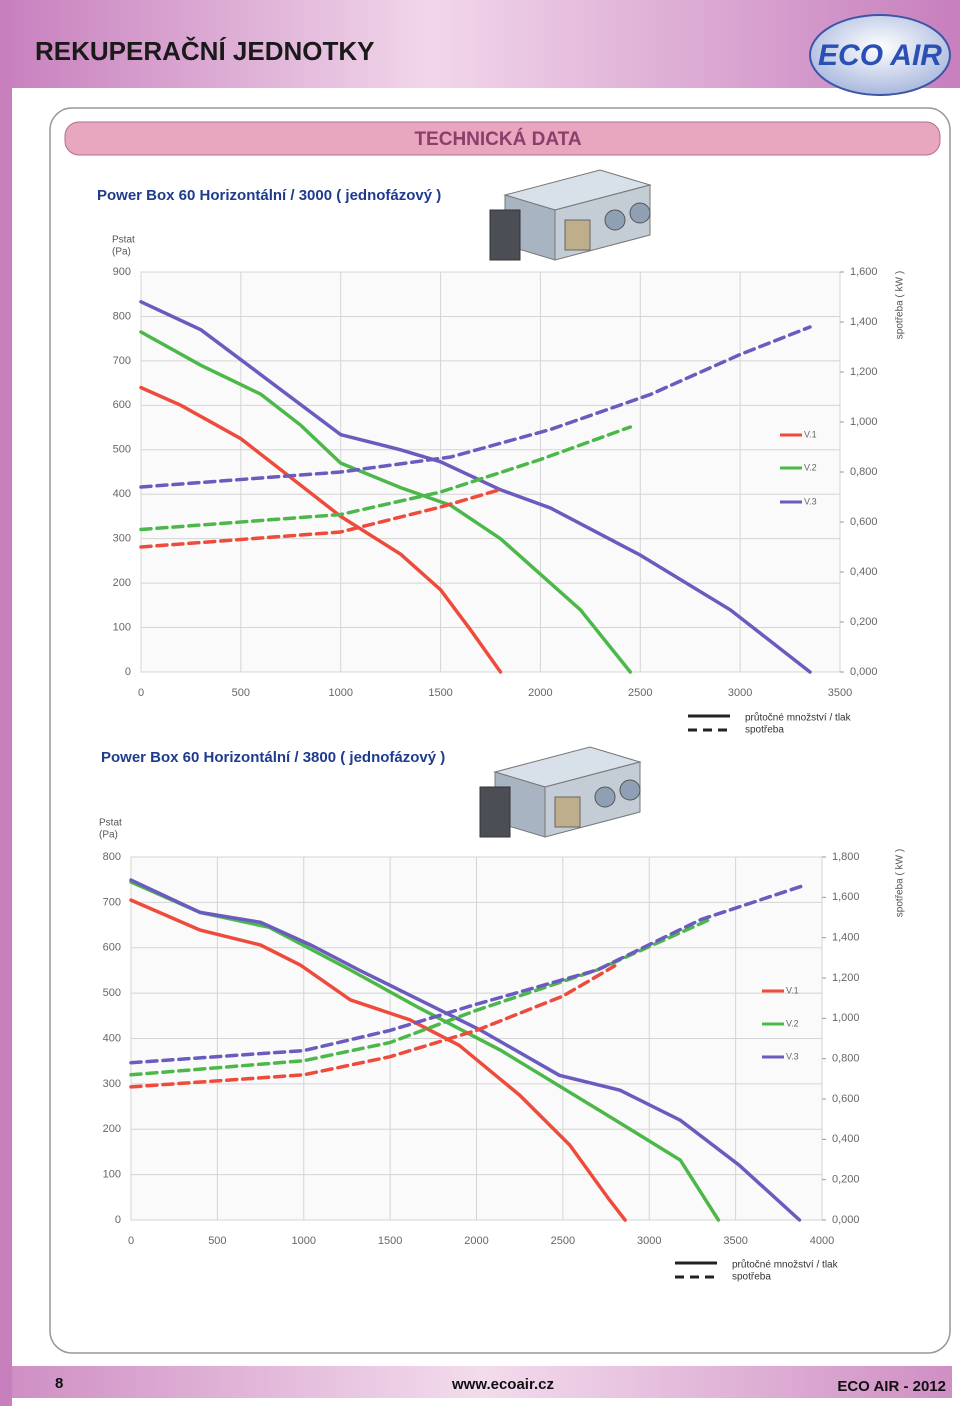 The image size is (960, 1406). Describe the element at coordinates (502, 1384) in the screenshot. I see `footer-url: www.ecoair.cz` at that location.